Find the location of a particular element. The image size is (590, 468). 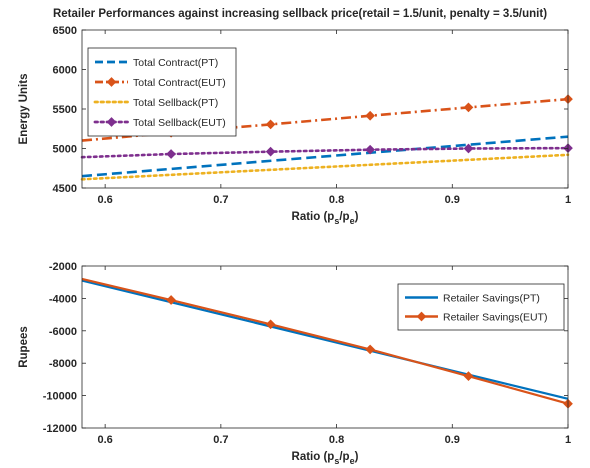

legend-box is located at coordinates (481, 307).